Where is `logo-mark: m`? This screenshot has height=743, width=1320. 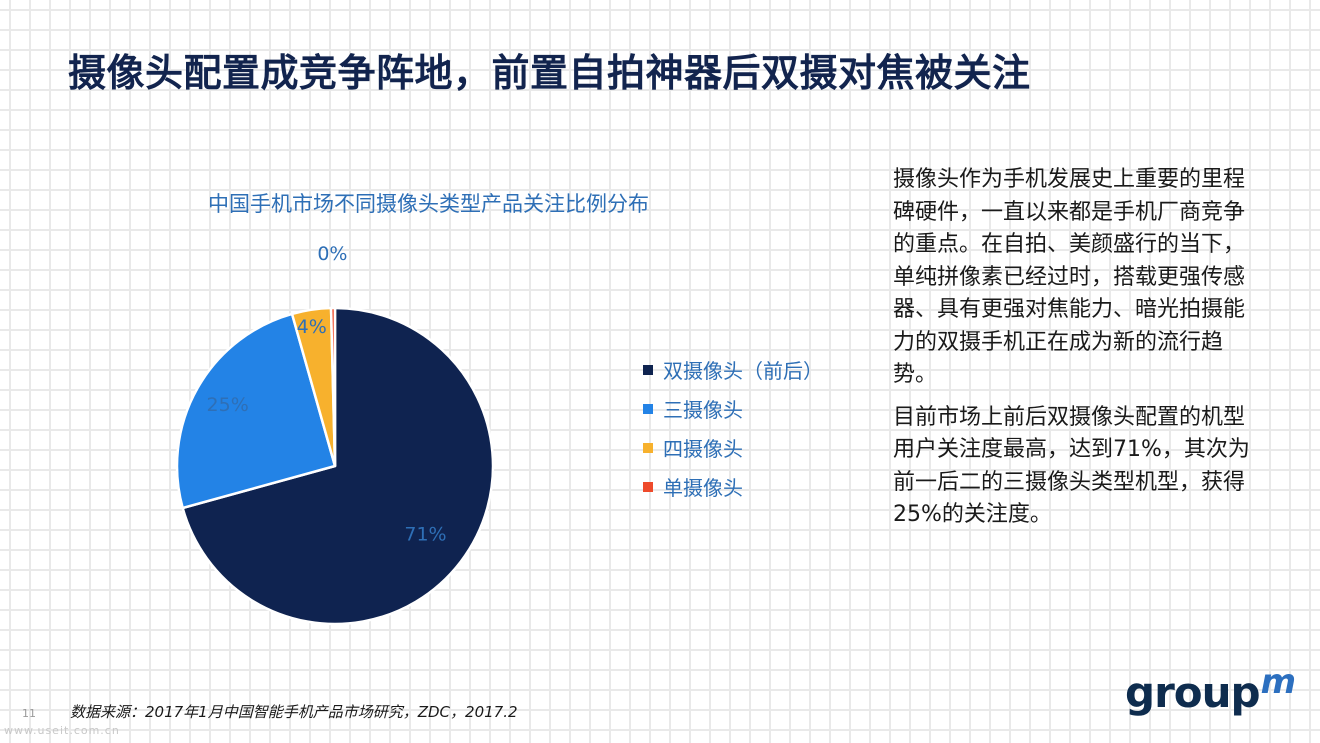
logo-mark: m is located at coordinates (1278, 682).